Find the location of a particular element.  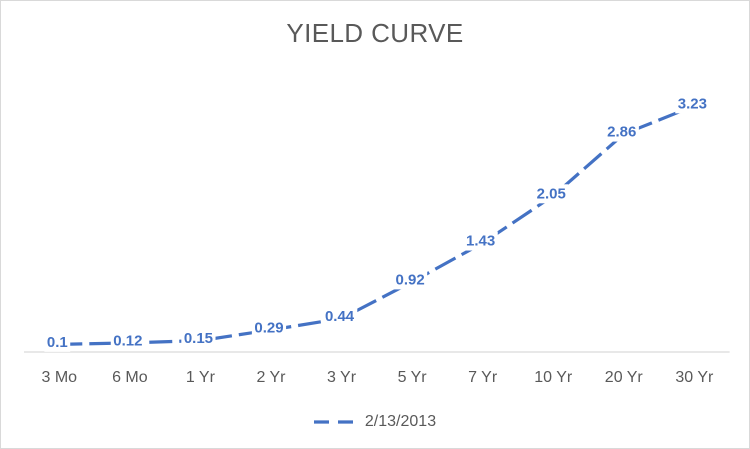

legend-dash-icon is located at coordinates (336, 422).